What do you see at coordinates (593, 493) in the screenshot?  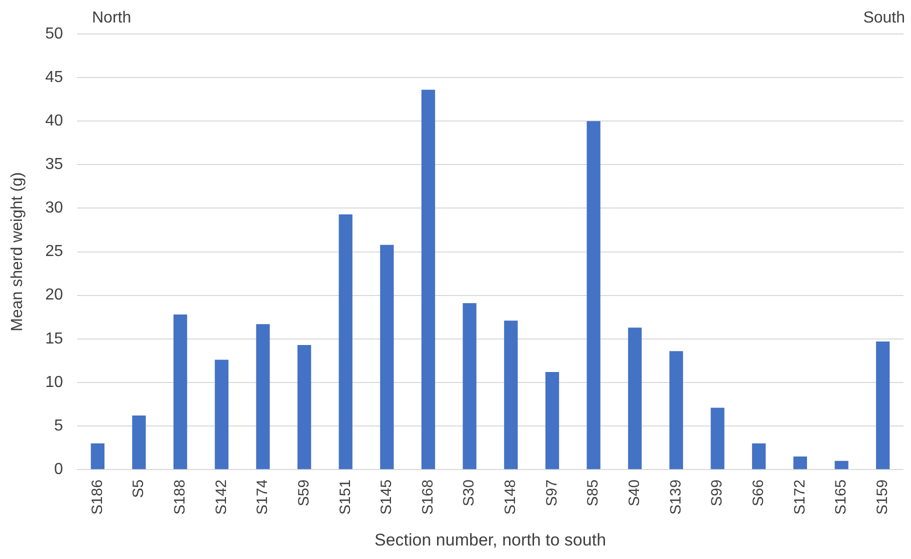 I see `x-tick-label: S85` at bounding box center [593, 493].